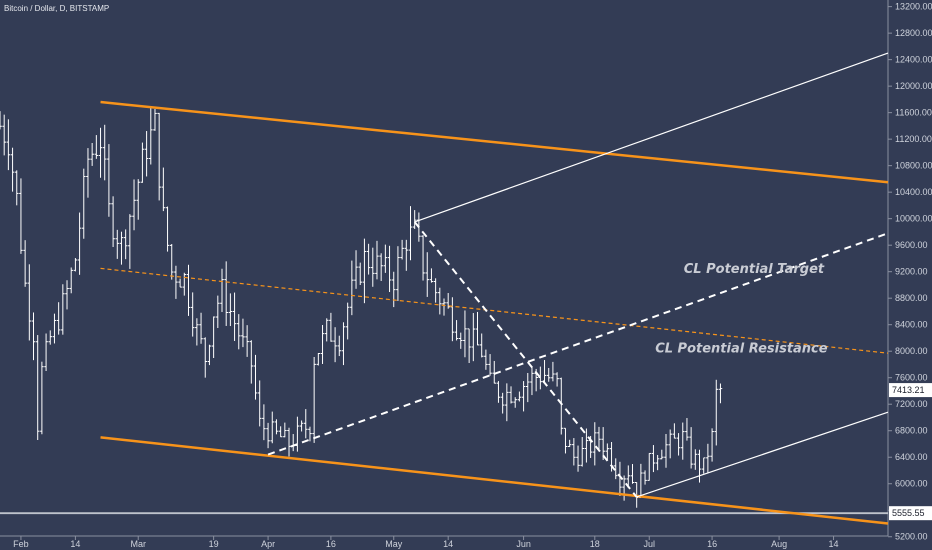  I want to click on chart-title: Bitcoin / Dollar, D, BITSTAMP, so click(57, 8).